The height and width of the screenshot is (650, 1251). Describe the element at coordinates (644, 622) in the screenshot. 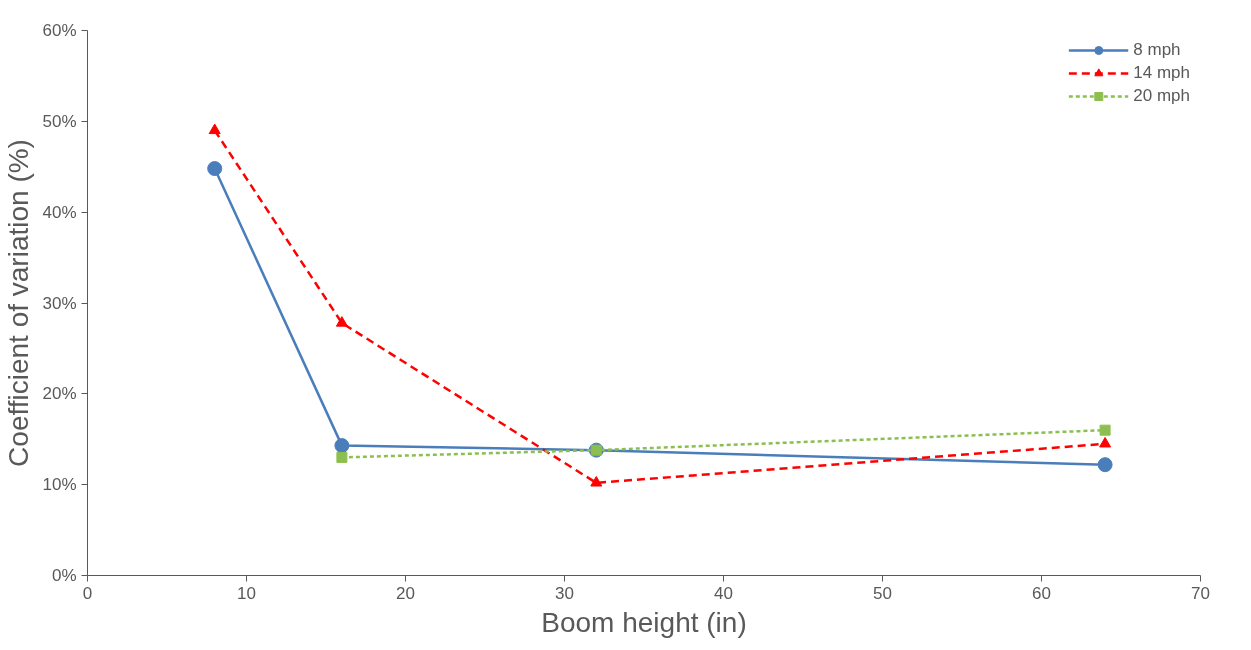

I see `x-axis-title: Boom height (in)` at that location.